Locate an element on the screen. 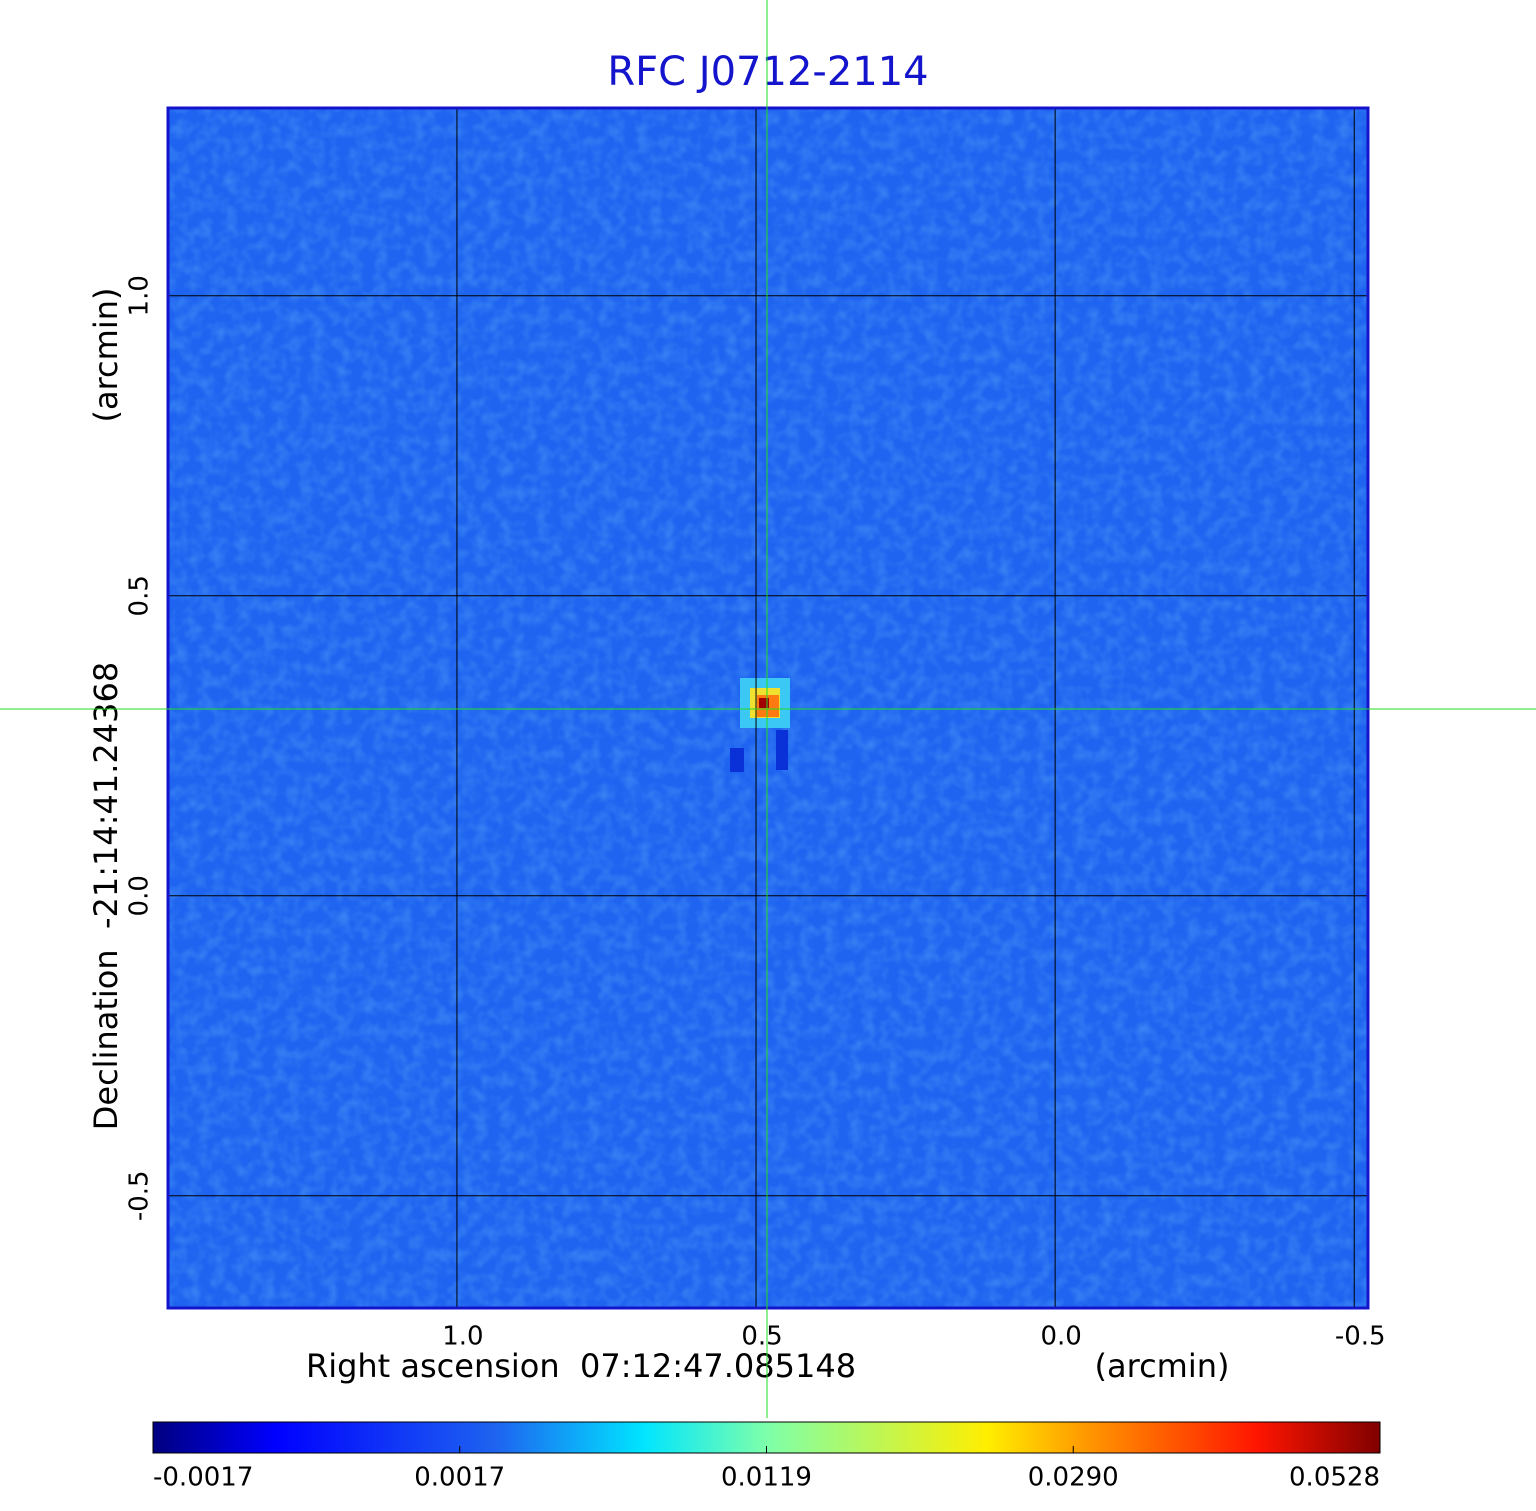 The image size is (1536, 1511). colorbar-tick-label: 0.0528 is located at coordinates (1334, 1478).